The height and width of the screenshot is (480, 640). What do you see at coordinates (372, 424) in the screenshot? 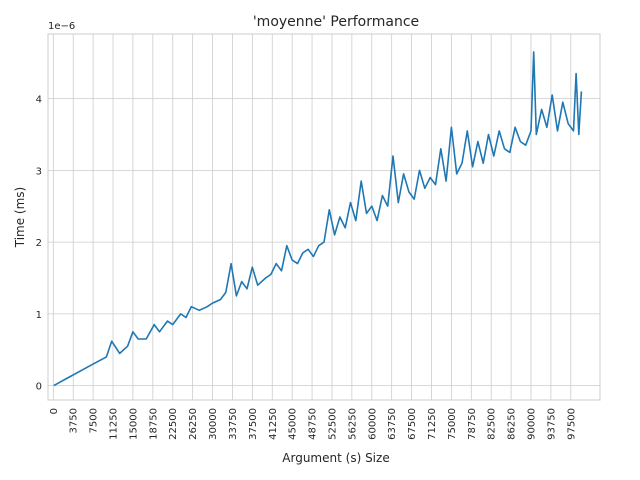
I see `x-tick-label: 60000` at bounding box center [372, 424].